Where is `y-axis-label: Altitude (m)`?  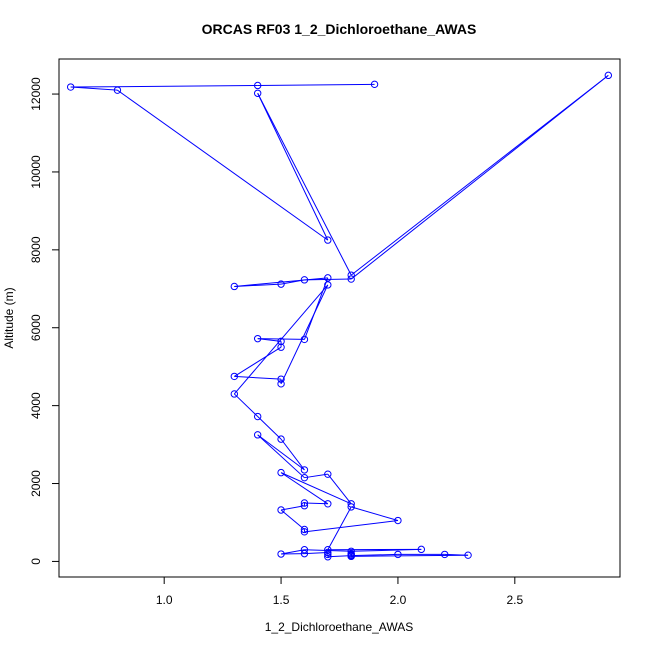
y-axis-label: Altitude (m) is located at coordinates (9, 317).